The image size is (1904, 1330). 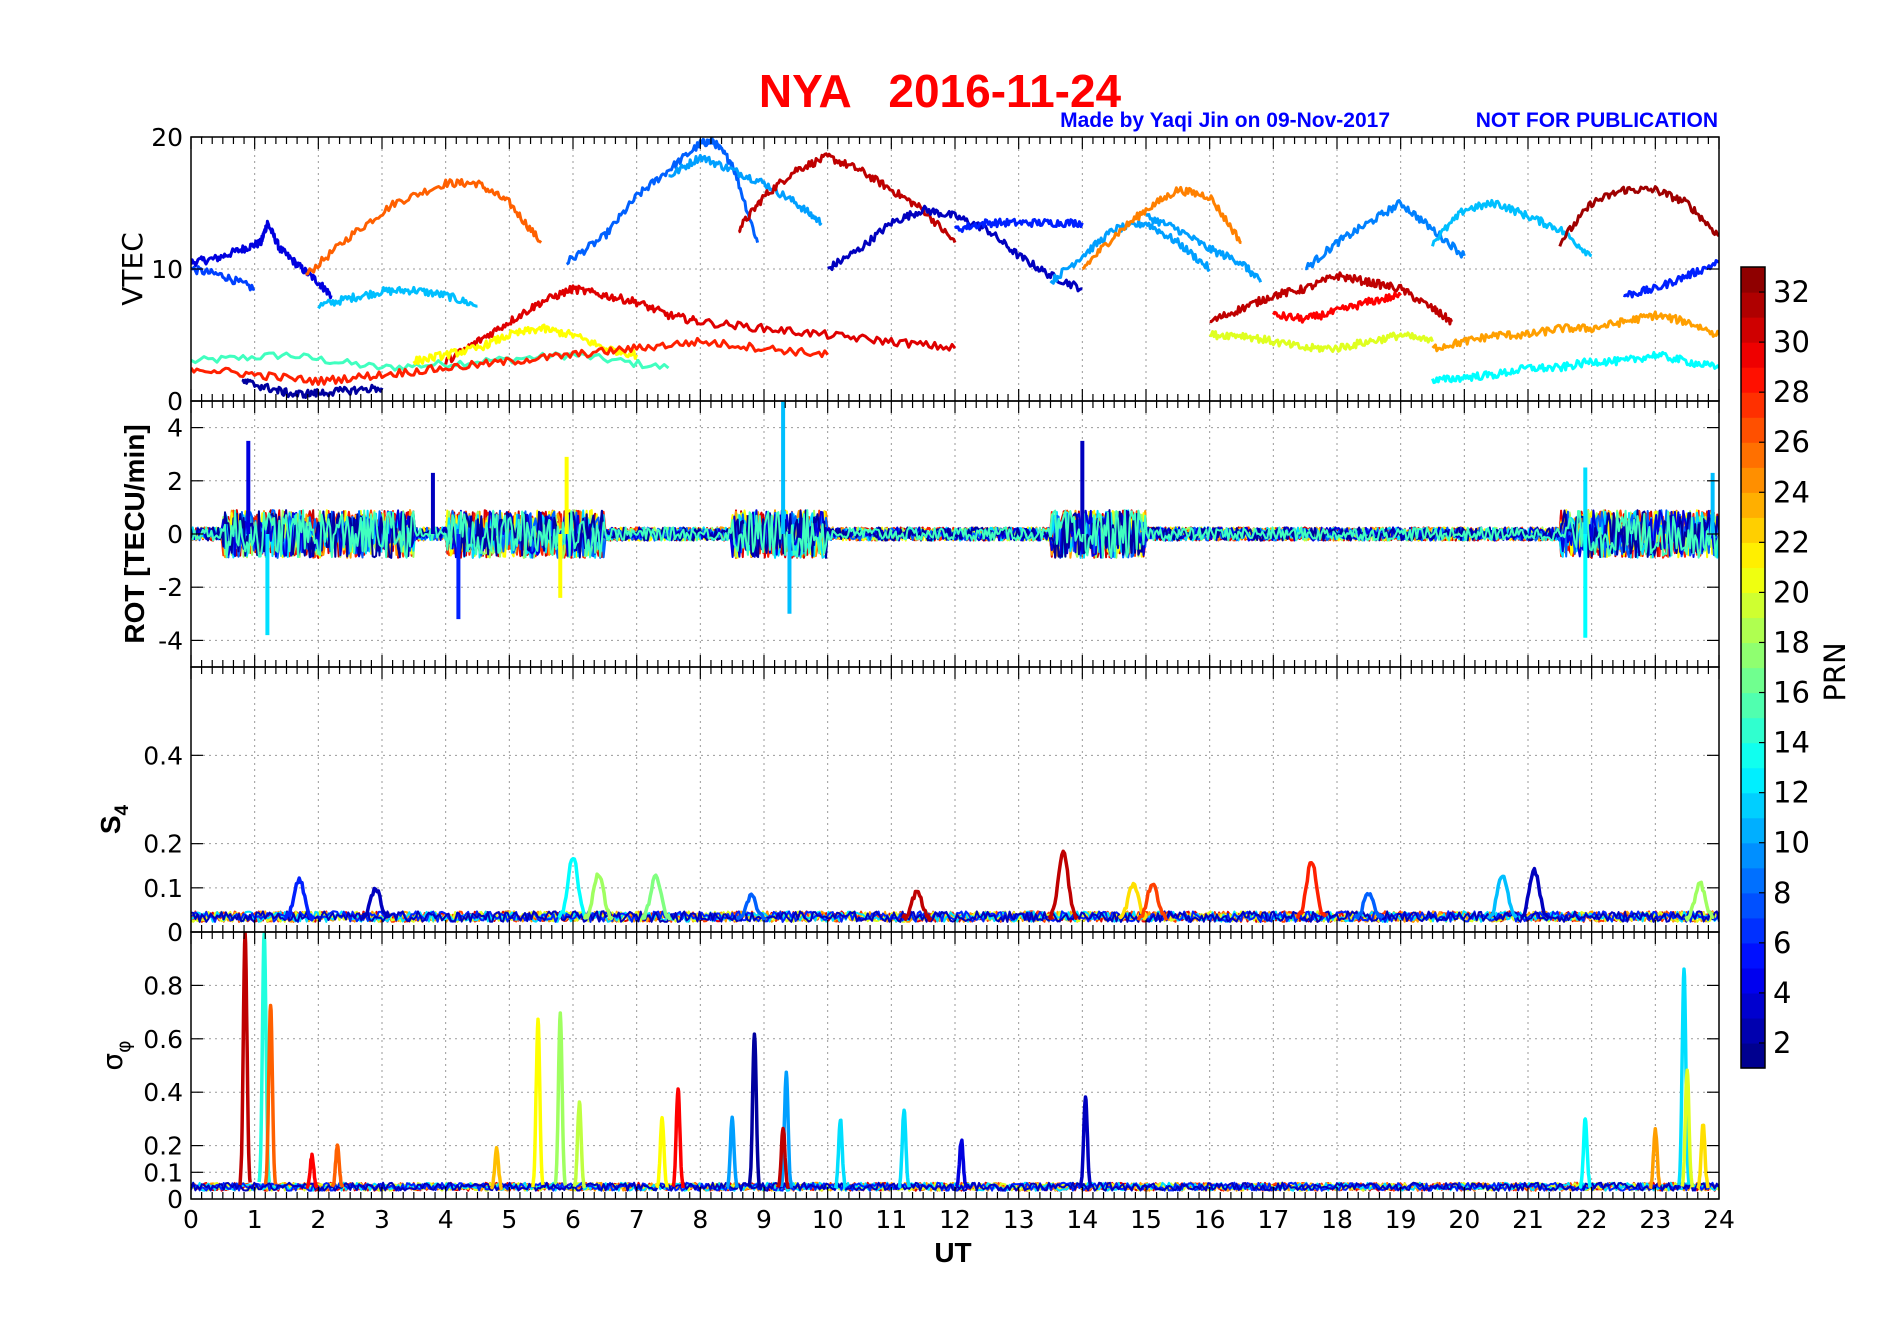 I want to click on ytick-label-vtec-1: 10, so click(x=167, y=269).